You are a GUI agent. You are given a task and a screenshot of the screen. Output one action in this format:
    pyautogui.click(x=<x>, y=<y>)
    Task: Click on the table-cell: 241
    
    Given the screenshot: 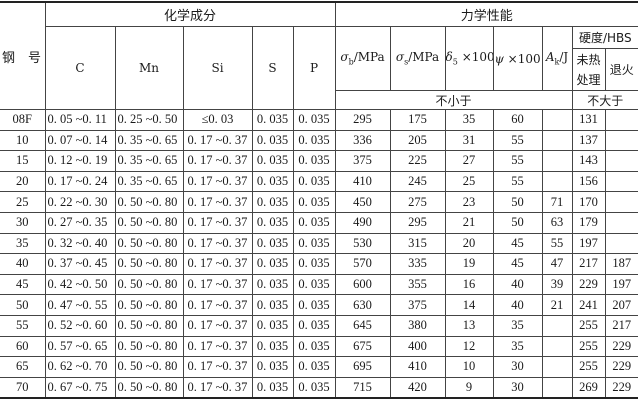 What is the action you would take?
    pyautogui.click(x=588, y=305)
    